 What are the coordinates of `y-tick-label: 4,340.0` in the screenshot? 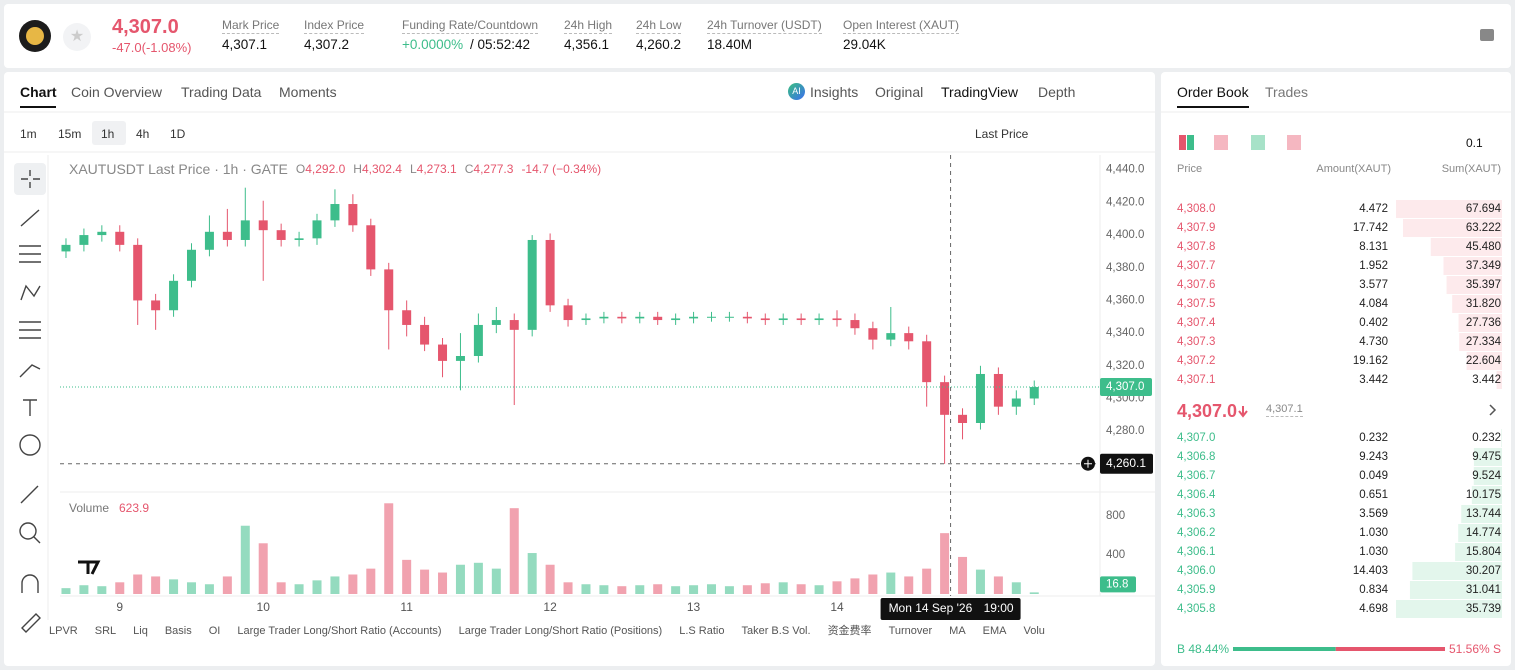 It's located at (1125, 333).